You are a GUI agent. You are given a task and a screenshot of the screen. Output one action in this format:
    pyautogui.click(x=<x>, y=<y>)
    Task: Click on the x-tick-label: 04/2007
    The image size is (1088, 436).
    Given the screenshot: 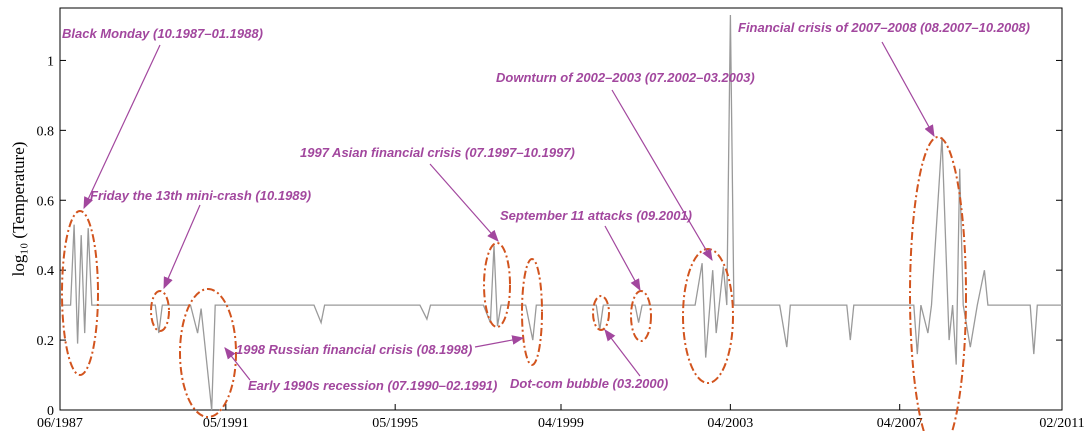 What is the action you would take?
    pyautogui.click(x=900, y=423)
    